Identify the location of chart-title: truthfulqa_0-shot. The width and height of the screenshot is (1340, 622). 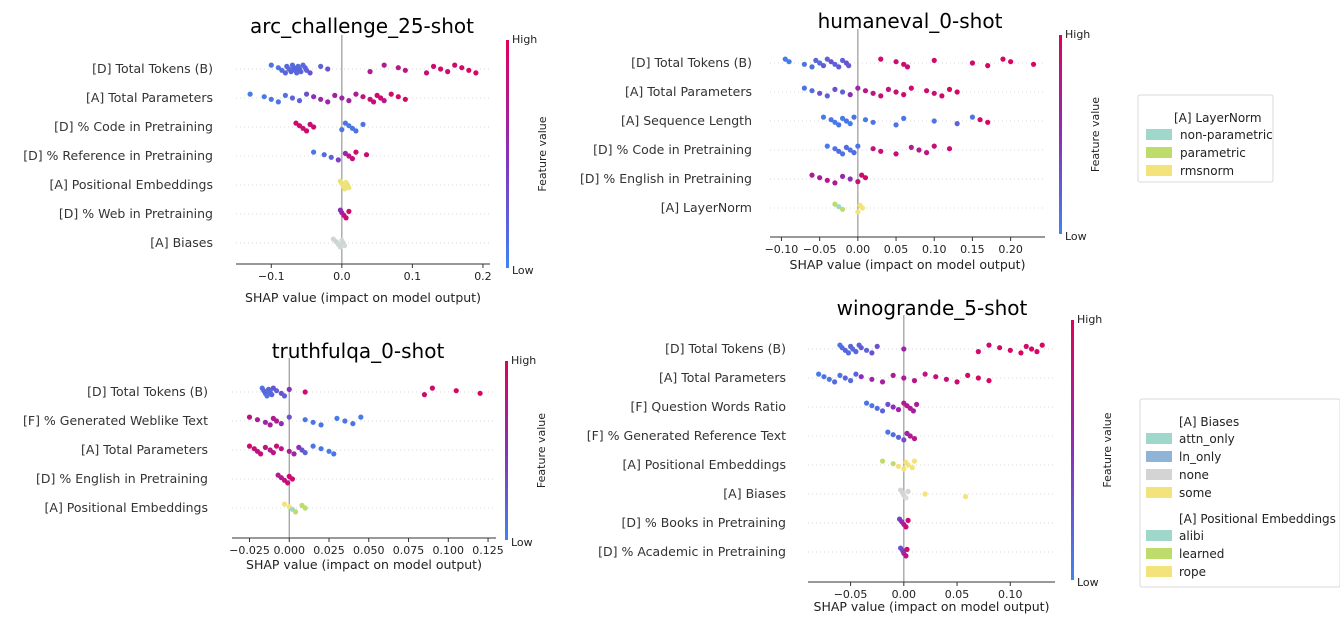
(358, 351).